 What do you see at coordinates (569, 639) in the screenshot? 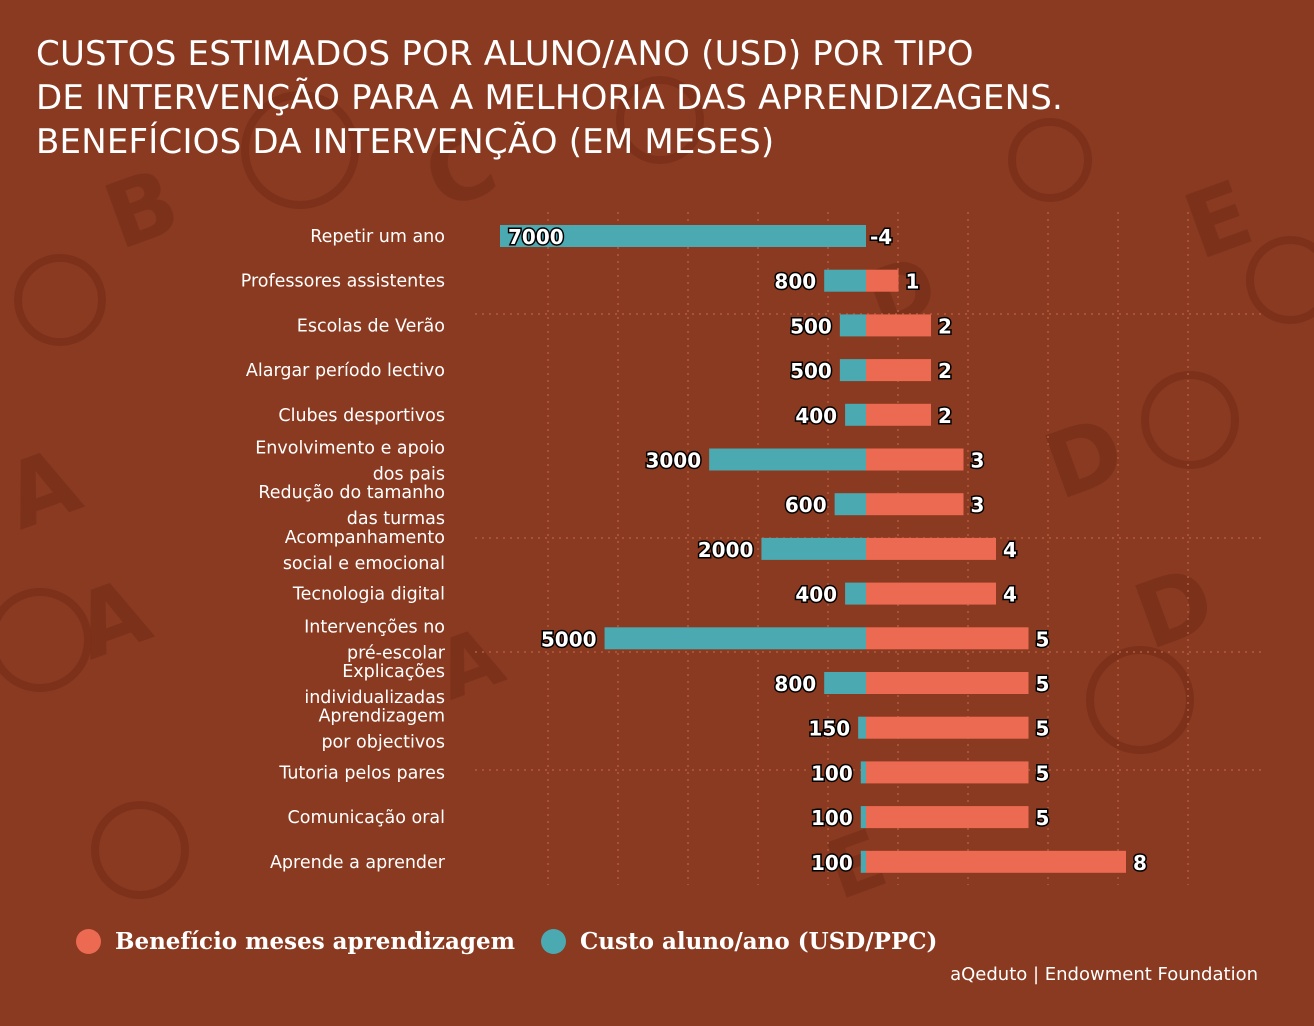
I see `cost-value-label: 5000` at bounding box center [569, 639].